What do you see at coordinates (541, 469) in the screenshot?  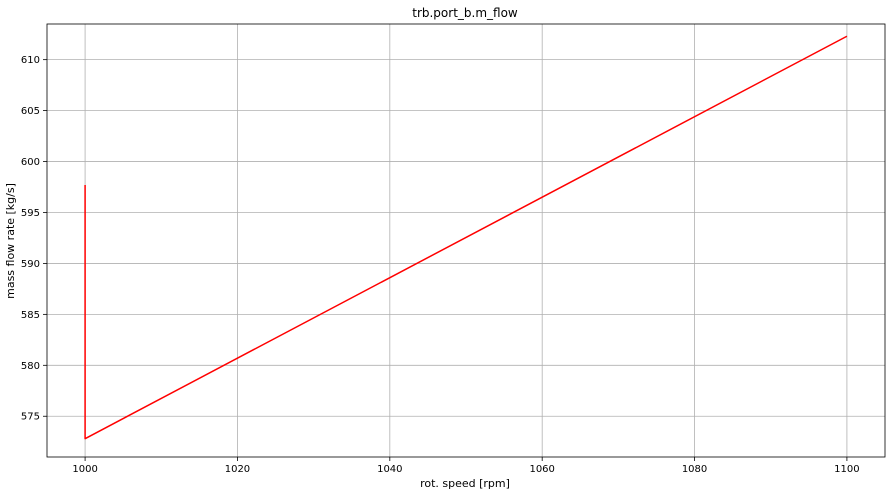 I see `x-tick-label: 1060` at bounding box center [541, 469].